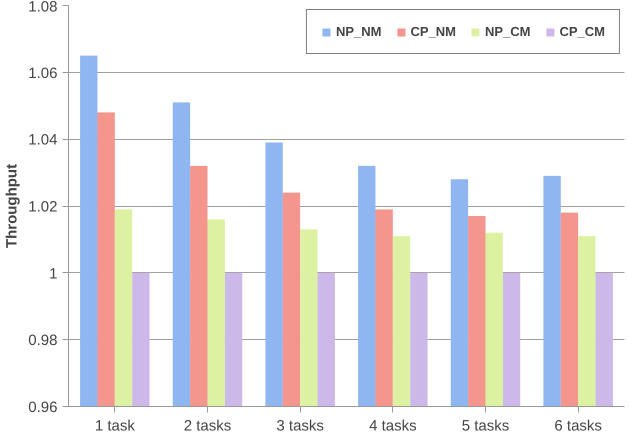 Image resolution: width=629 pixels, height=437 pixels. I want to click on y-tick-label: 0.98, so click(43, 341).